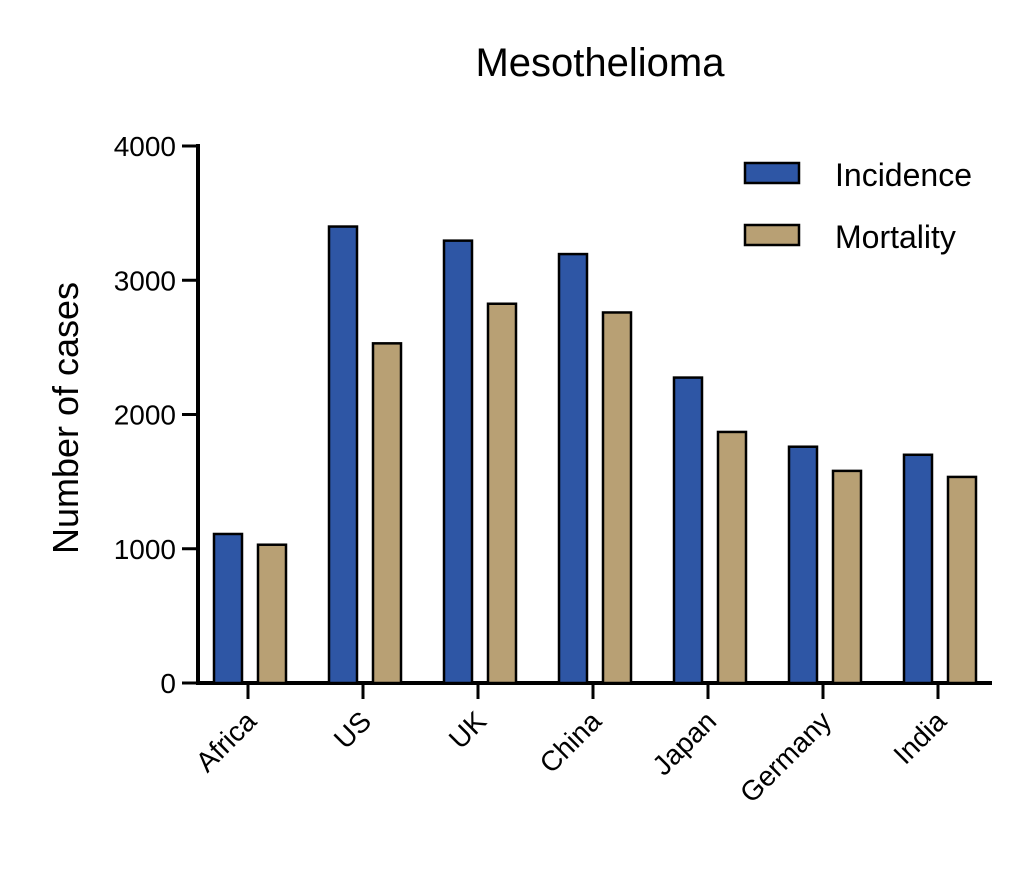 The image size is (1024, 869). What do you see at coordinates (571, 742) in the screenshot?
I see `x-tick-label: China` at bounding box center [571, 742].